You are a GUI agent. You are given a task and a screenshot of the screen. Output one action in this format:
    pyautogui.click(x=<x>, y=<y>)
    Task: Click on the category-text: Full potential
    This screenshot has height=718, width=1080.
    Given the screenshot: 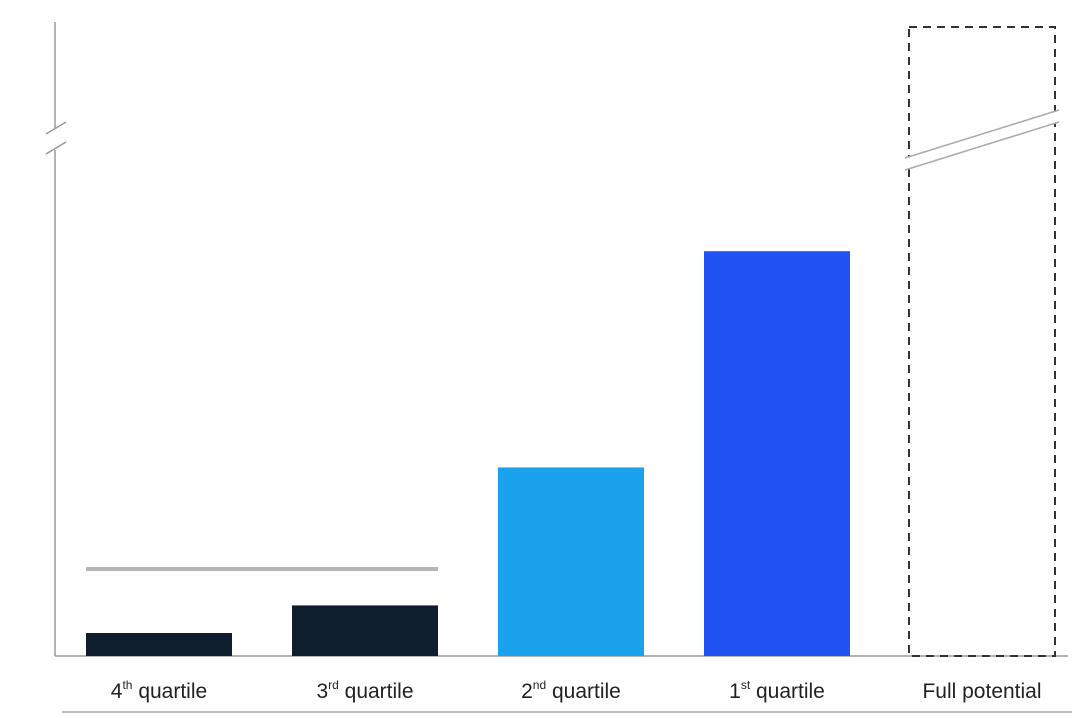 What is the action you would take?
    pyautogui.click(x=981, y=691)
    